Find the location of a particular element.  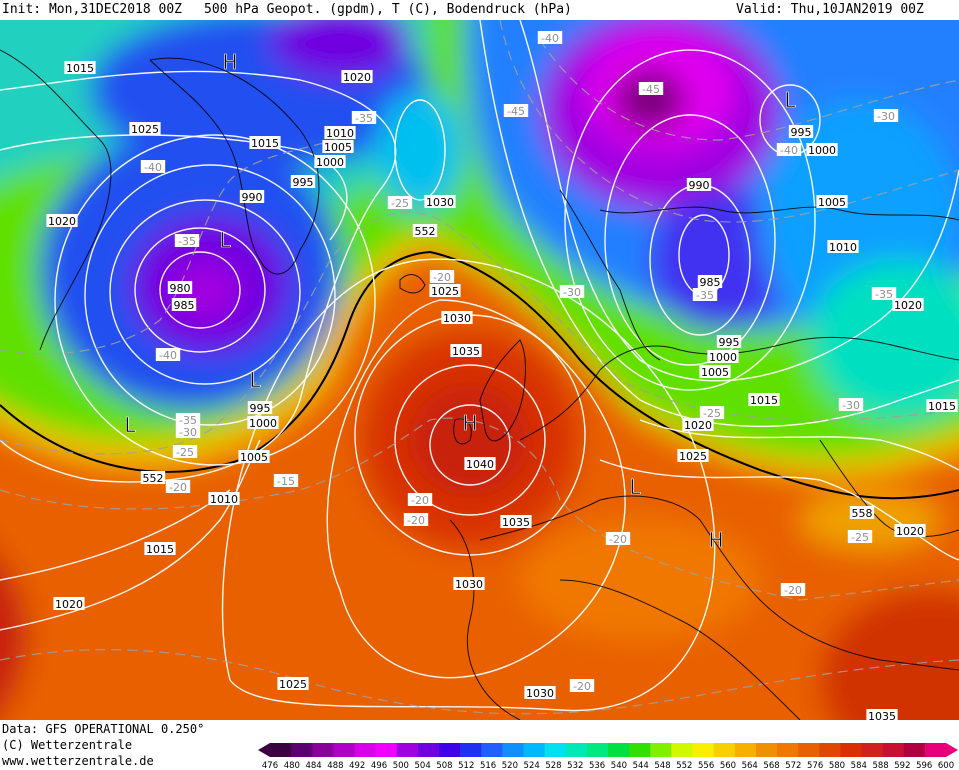

colorbar-tick-label: 560 is located at coordinates (728, 765).